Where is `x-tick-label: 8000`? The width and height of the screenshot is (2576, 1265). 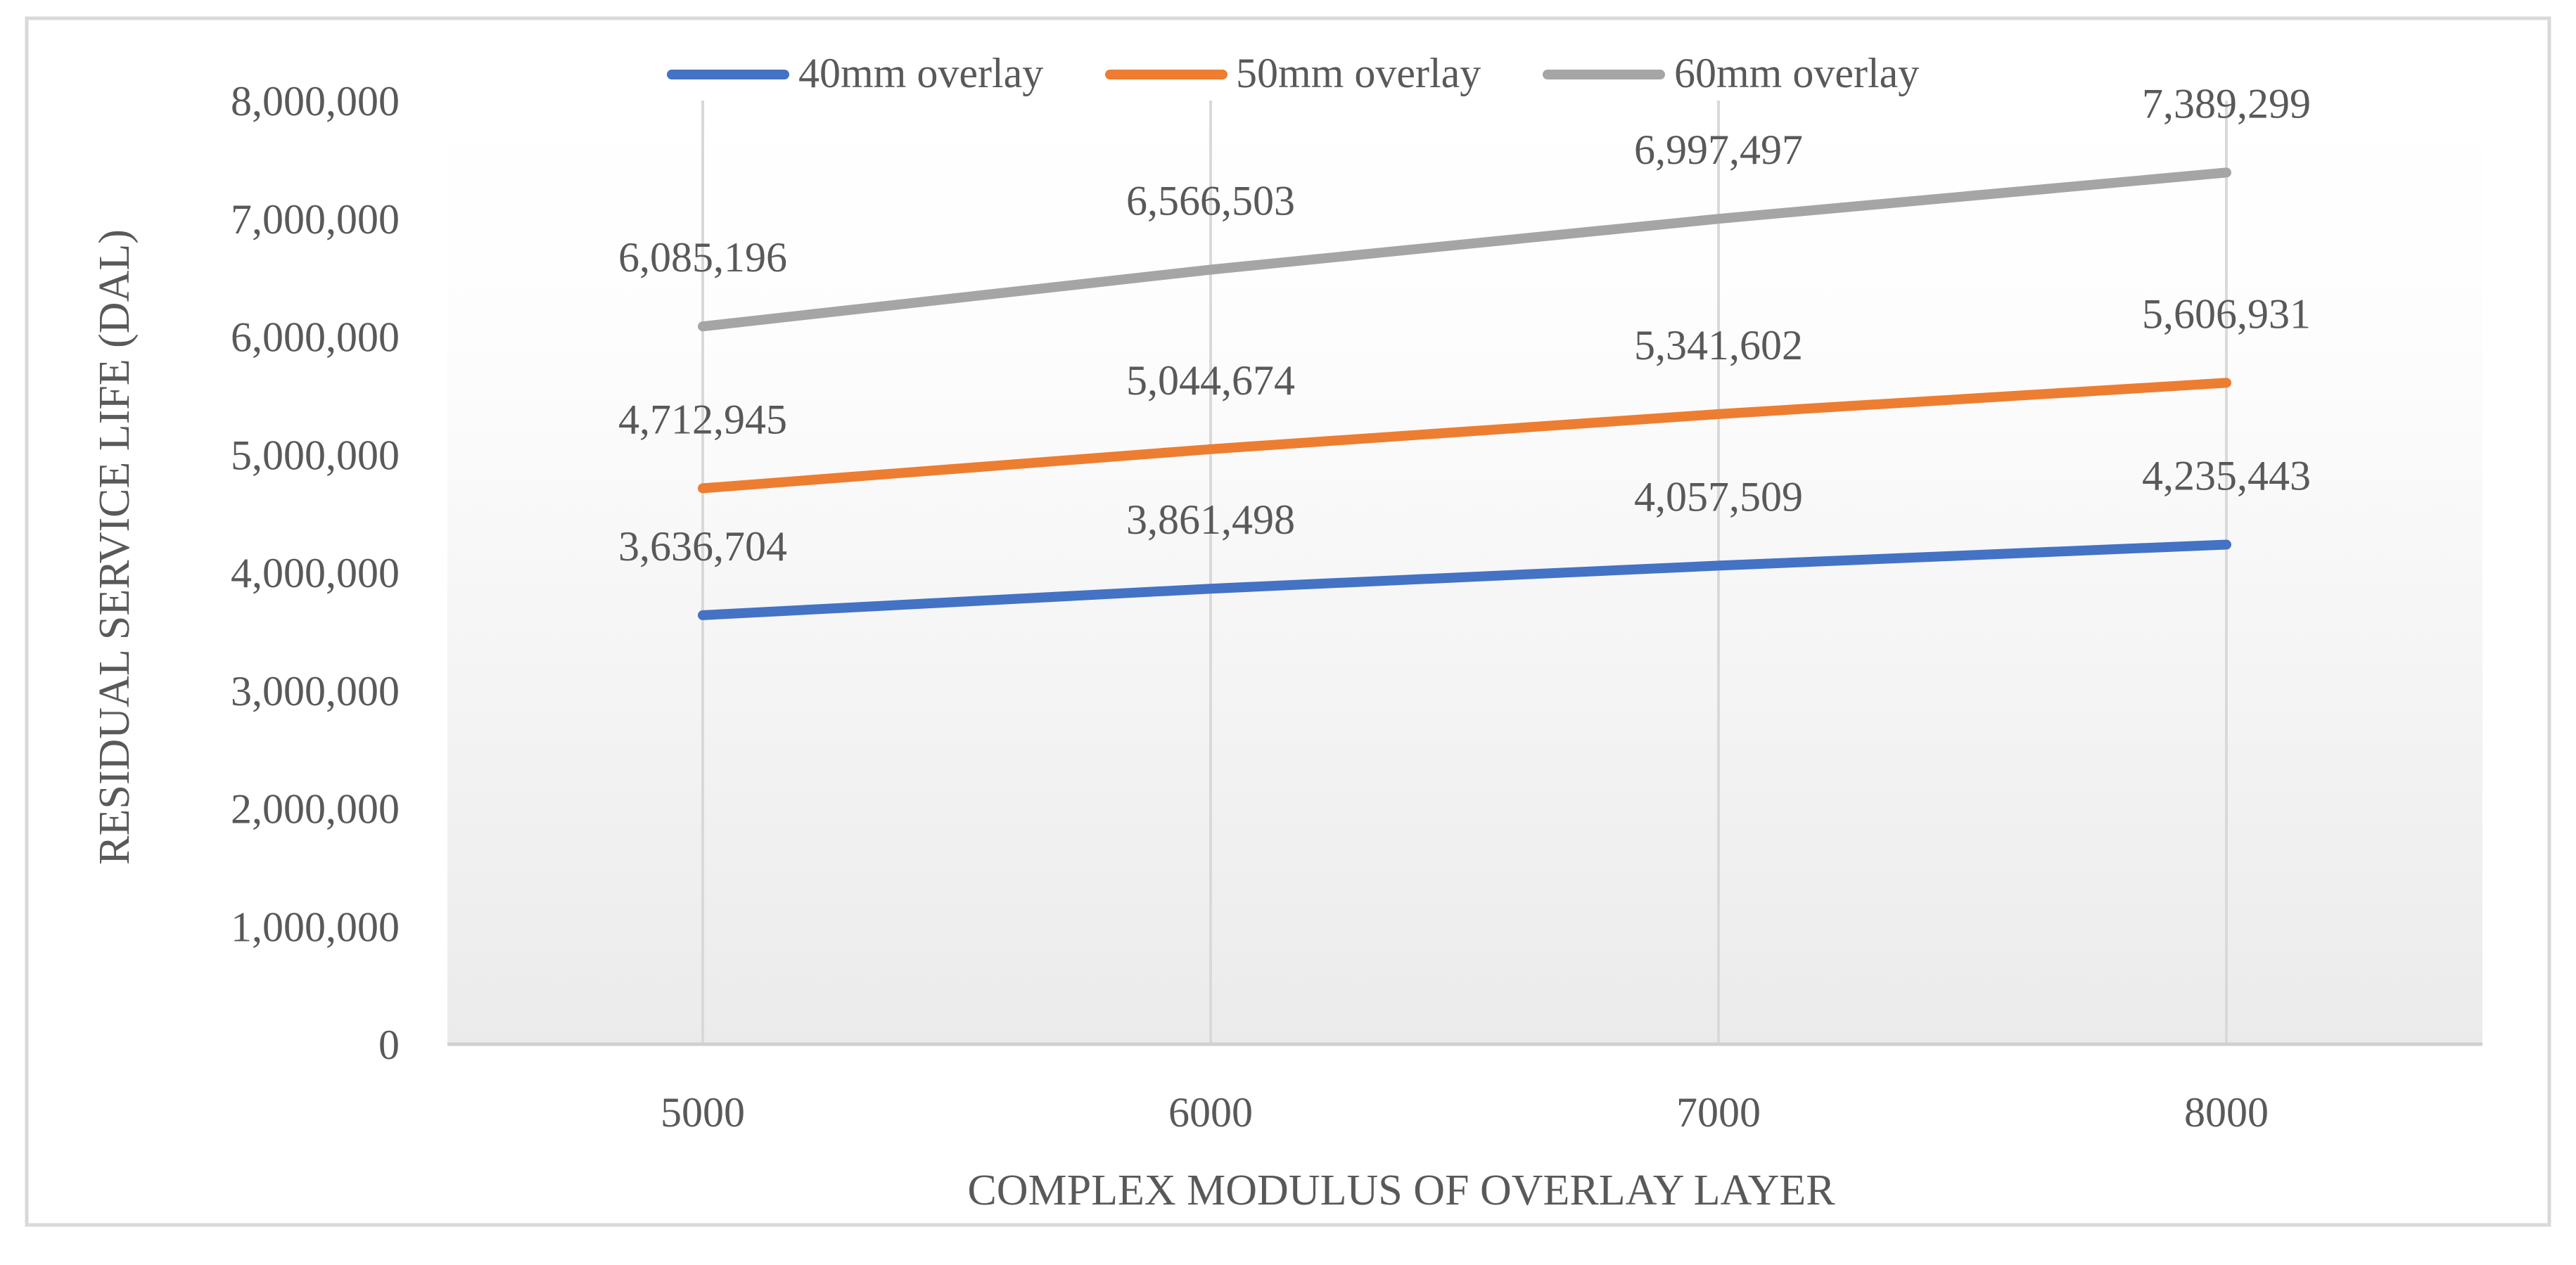 x-tick-label: 8000 is located at coordinates (2226, 1112).